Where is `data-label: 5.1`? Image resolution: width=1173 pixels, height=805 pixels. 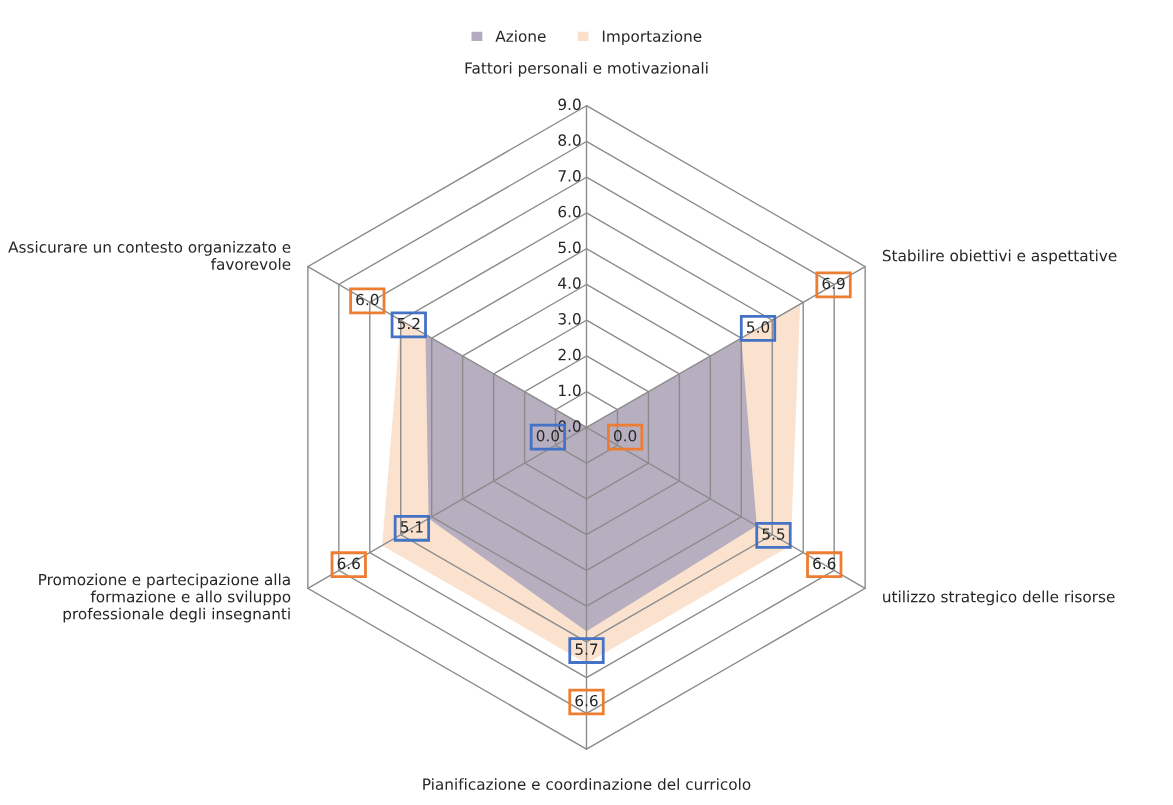 data-label: 5.1 is located at coordinates (411, 527).